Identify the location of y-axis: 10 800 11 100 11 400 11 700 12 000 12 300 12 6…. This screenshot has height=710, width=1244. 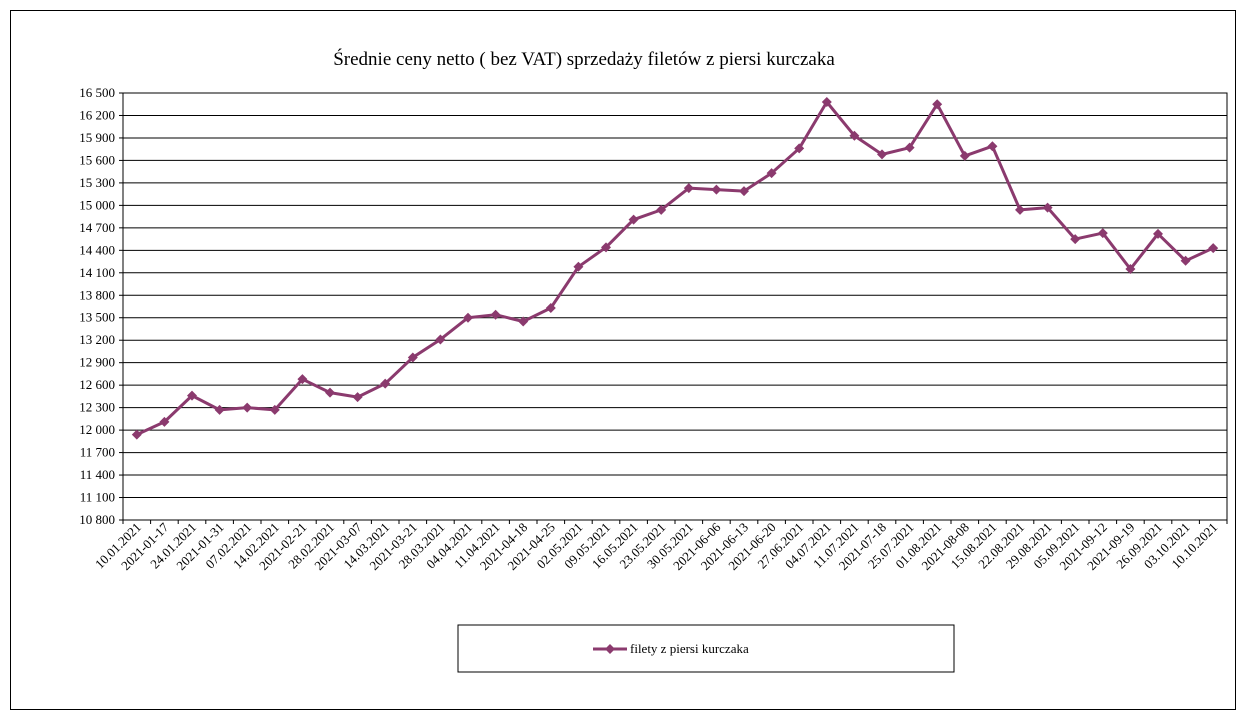
(101, 306).